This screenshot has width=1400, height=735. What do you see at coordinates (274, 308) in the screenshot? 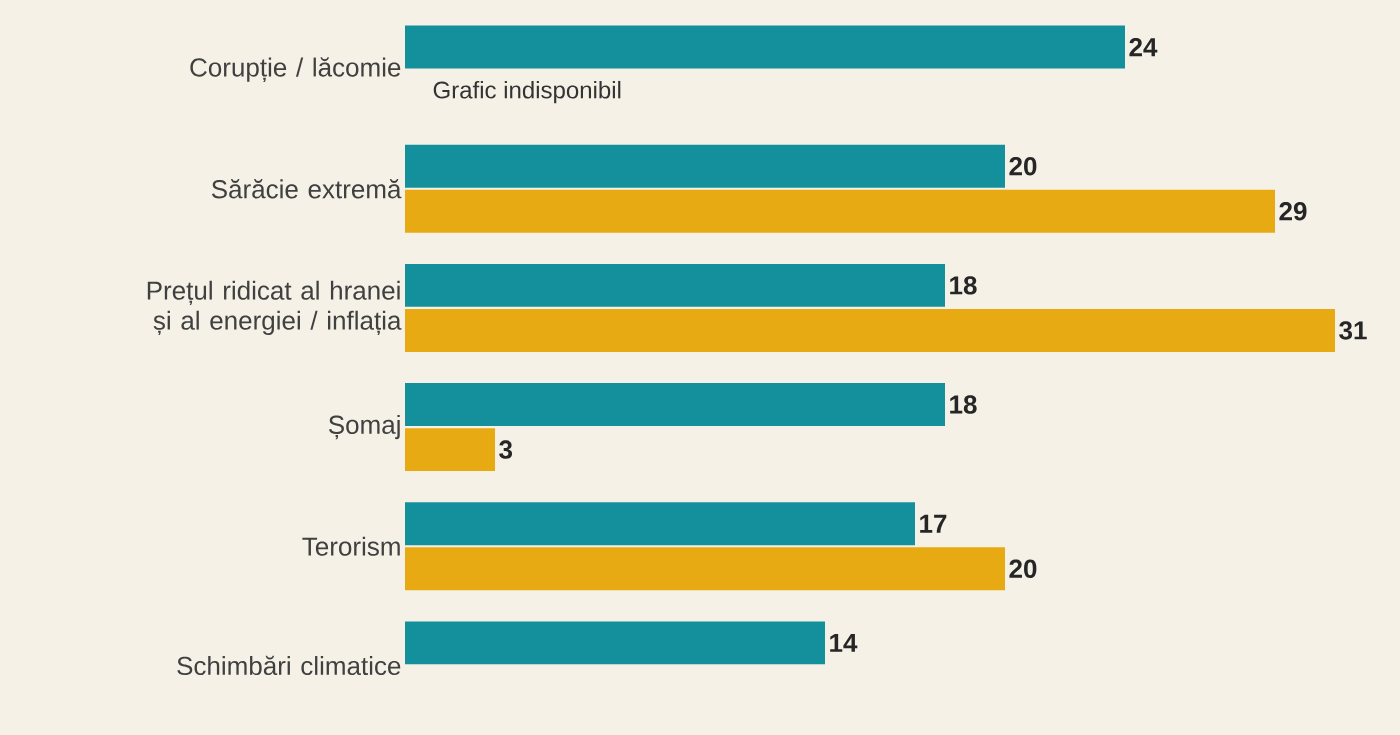
I see `y-tick-label: Prețul ridicat al hranei și al energiei / inflația` at bounding box center [274, 308].